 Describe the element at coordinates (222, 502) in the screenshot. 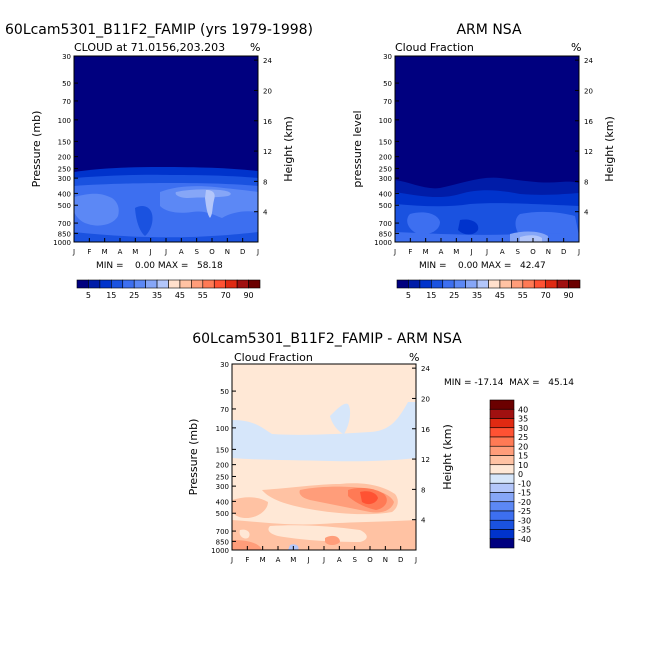

I see `diff-pressure-tick-label: 400` at that location.